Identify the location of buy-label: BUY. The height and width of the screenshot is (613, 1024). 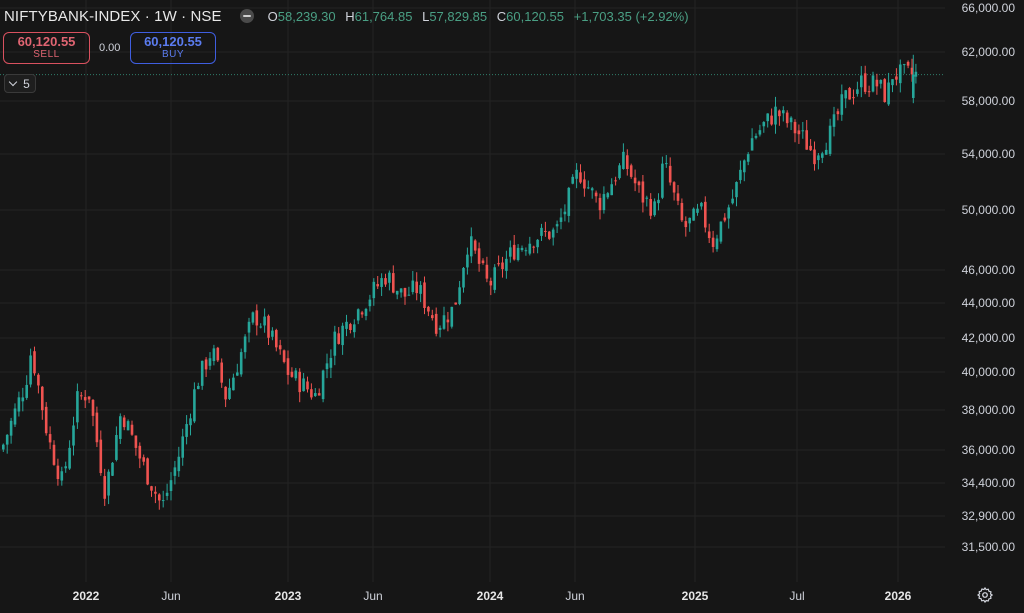
(173, 54).